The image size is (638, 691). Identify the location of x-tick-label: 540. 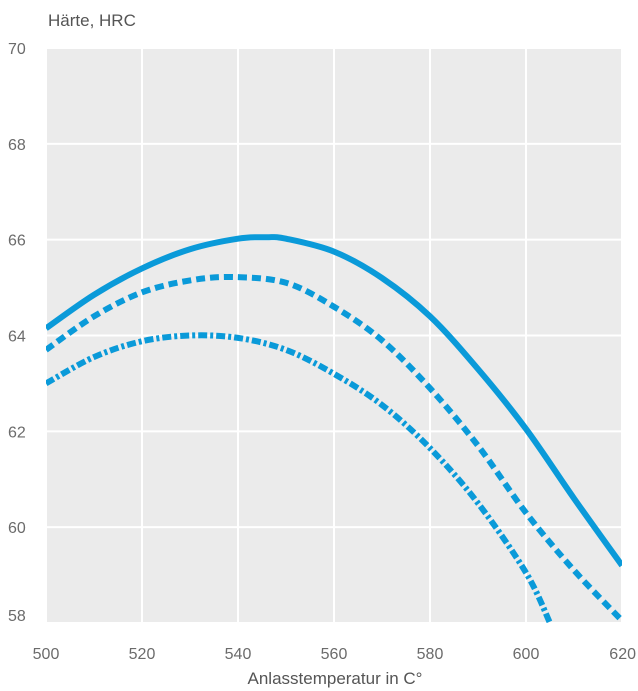
(238, 654).